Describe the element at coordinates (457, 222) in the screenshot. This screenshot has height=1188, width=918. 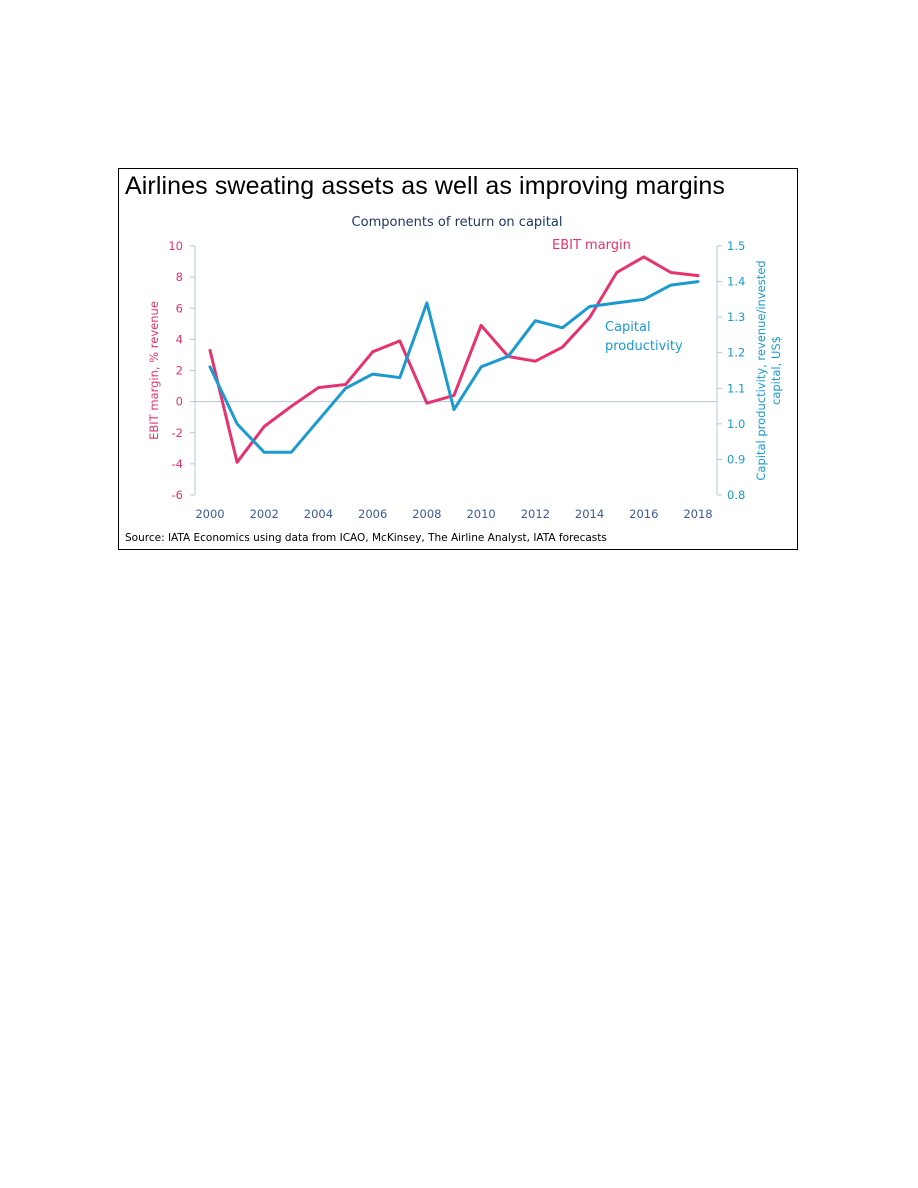
I see `chart-subtitle: Components of return on capital` at that location.